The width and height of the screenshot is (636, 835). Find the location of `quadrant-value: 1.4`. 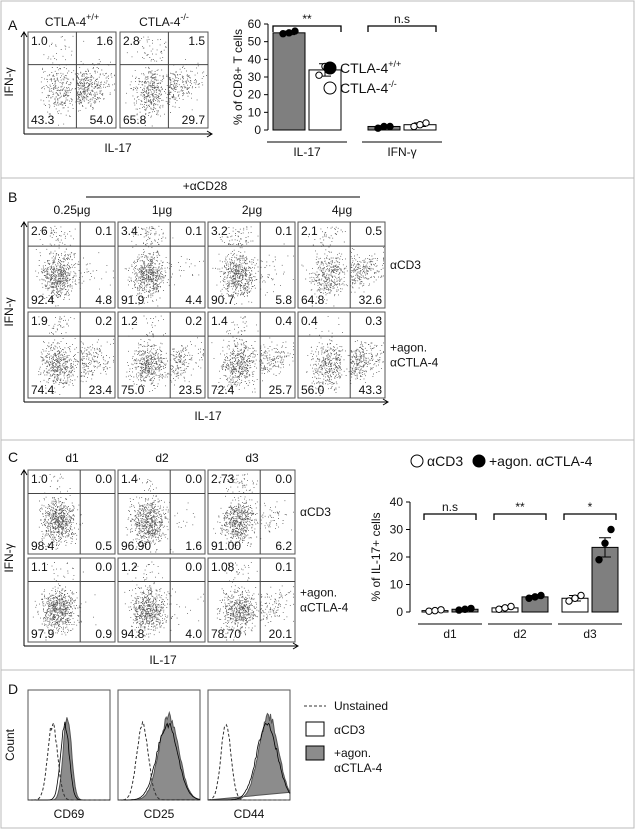

quadrant-value: 1.4 is located at coordinates (219, 321).